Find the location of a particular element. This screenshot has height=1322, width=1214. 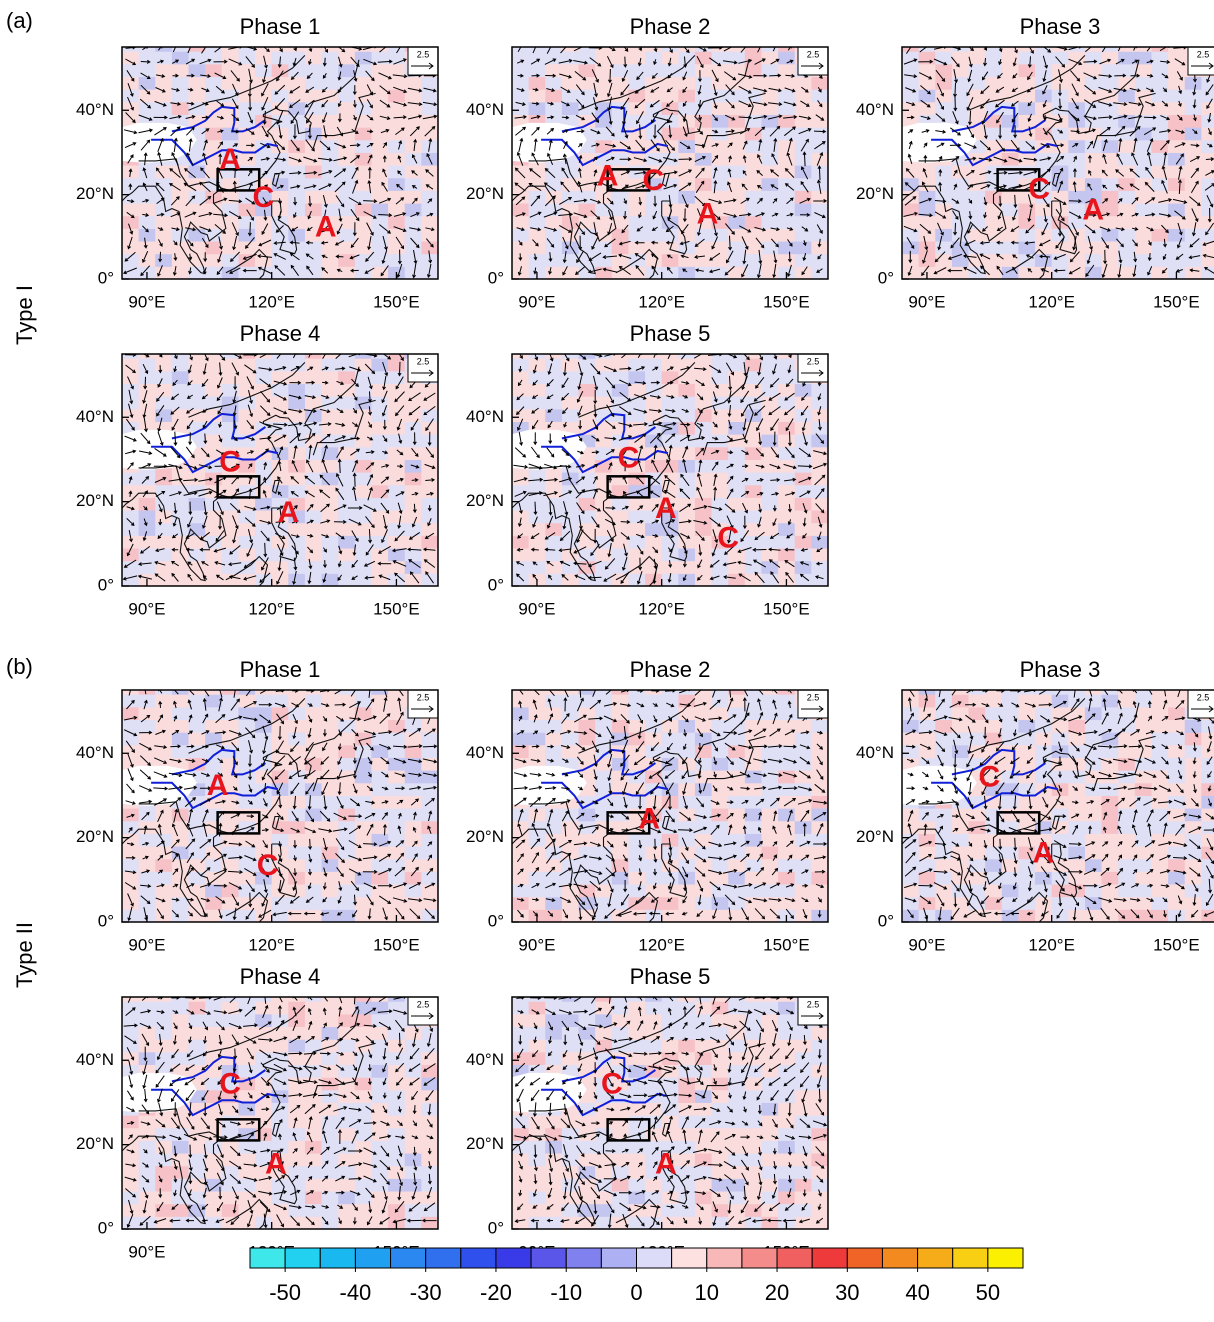

y-tick-label: 0° is located at coordinates (496, 584).